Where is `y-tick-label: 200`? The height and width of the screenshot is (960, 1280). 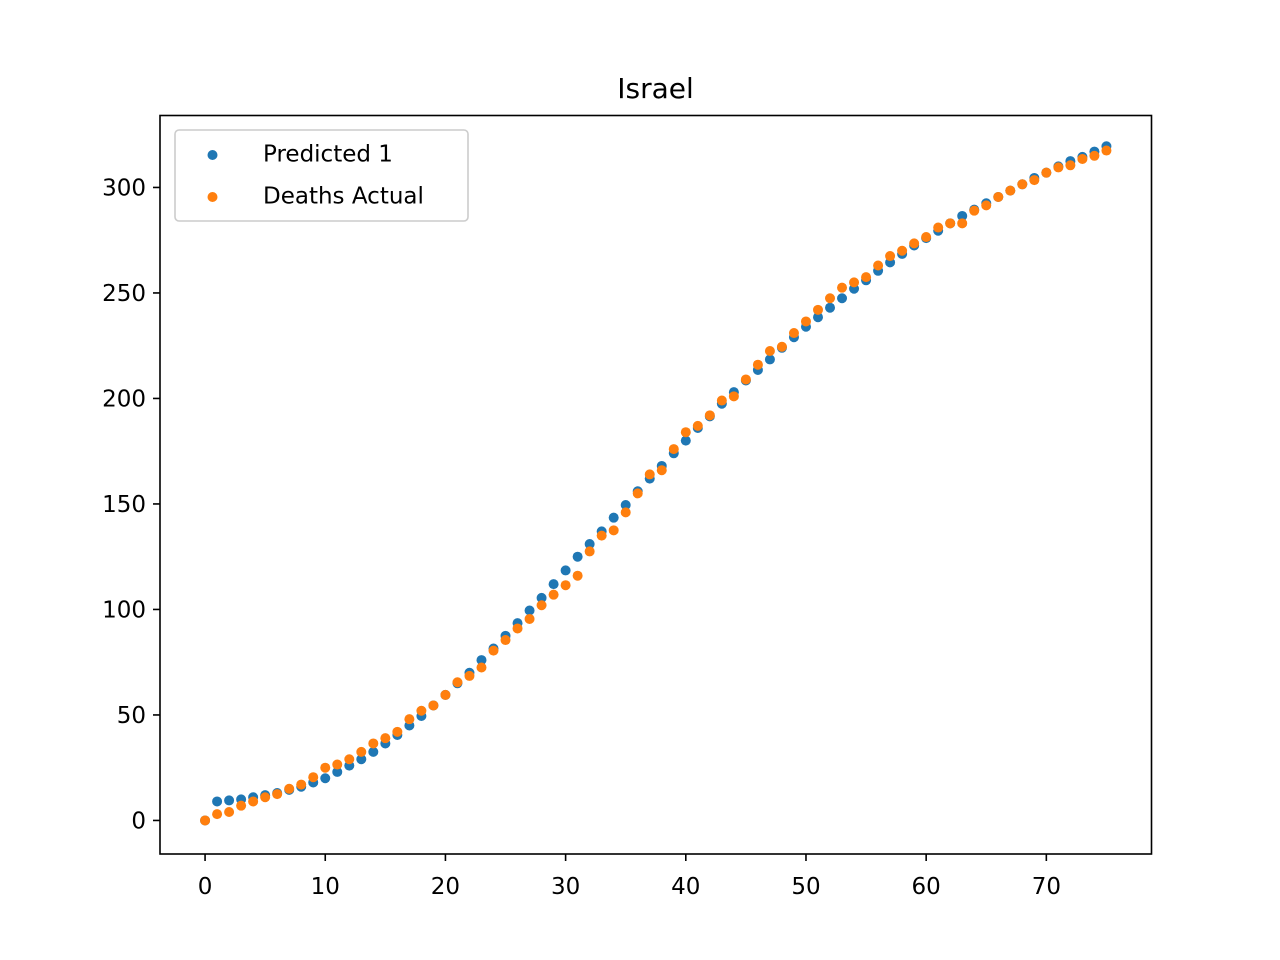
y-tick-label: 200 is located at coordinates (124, 399).